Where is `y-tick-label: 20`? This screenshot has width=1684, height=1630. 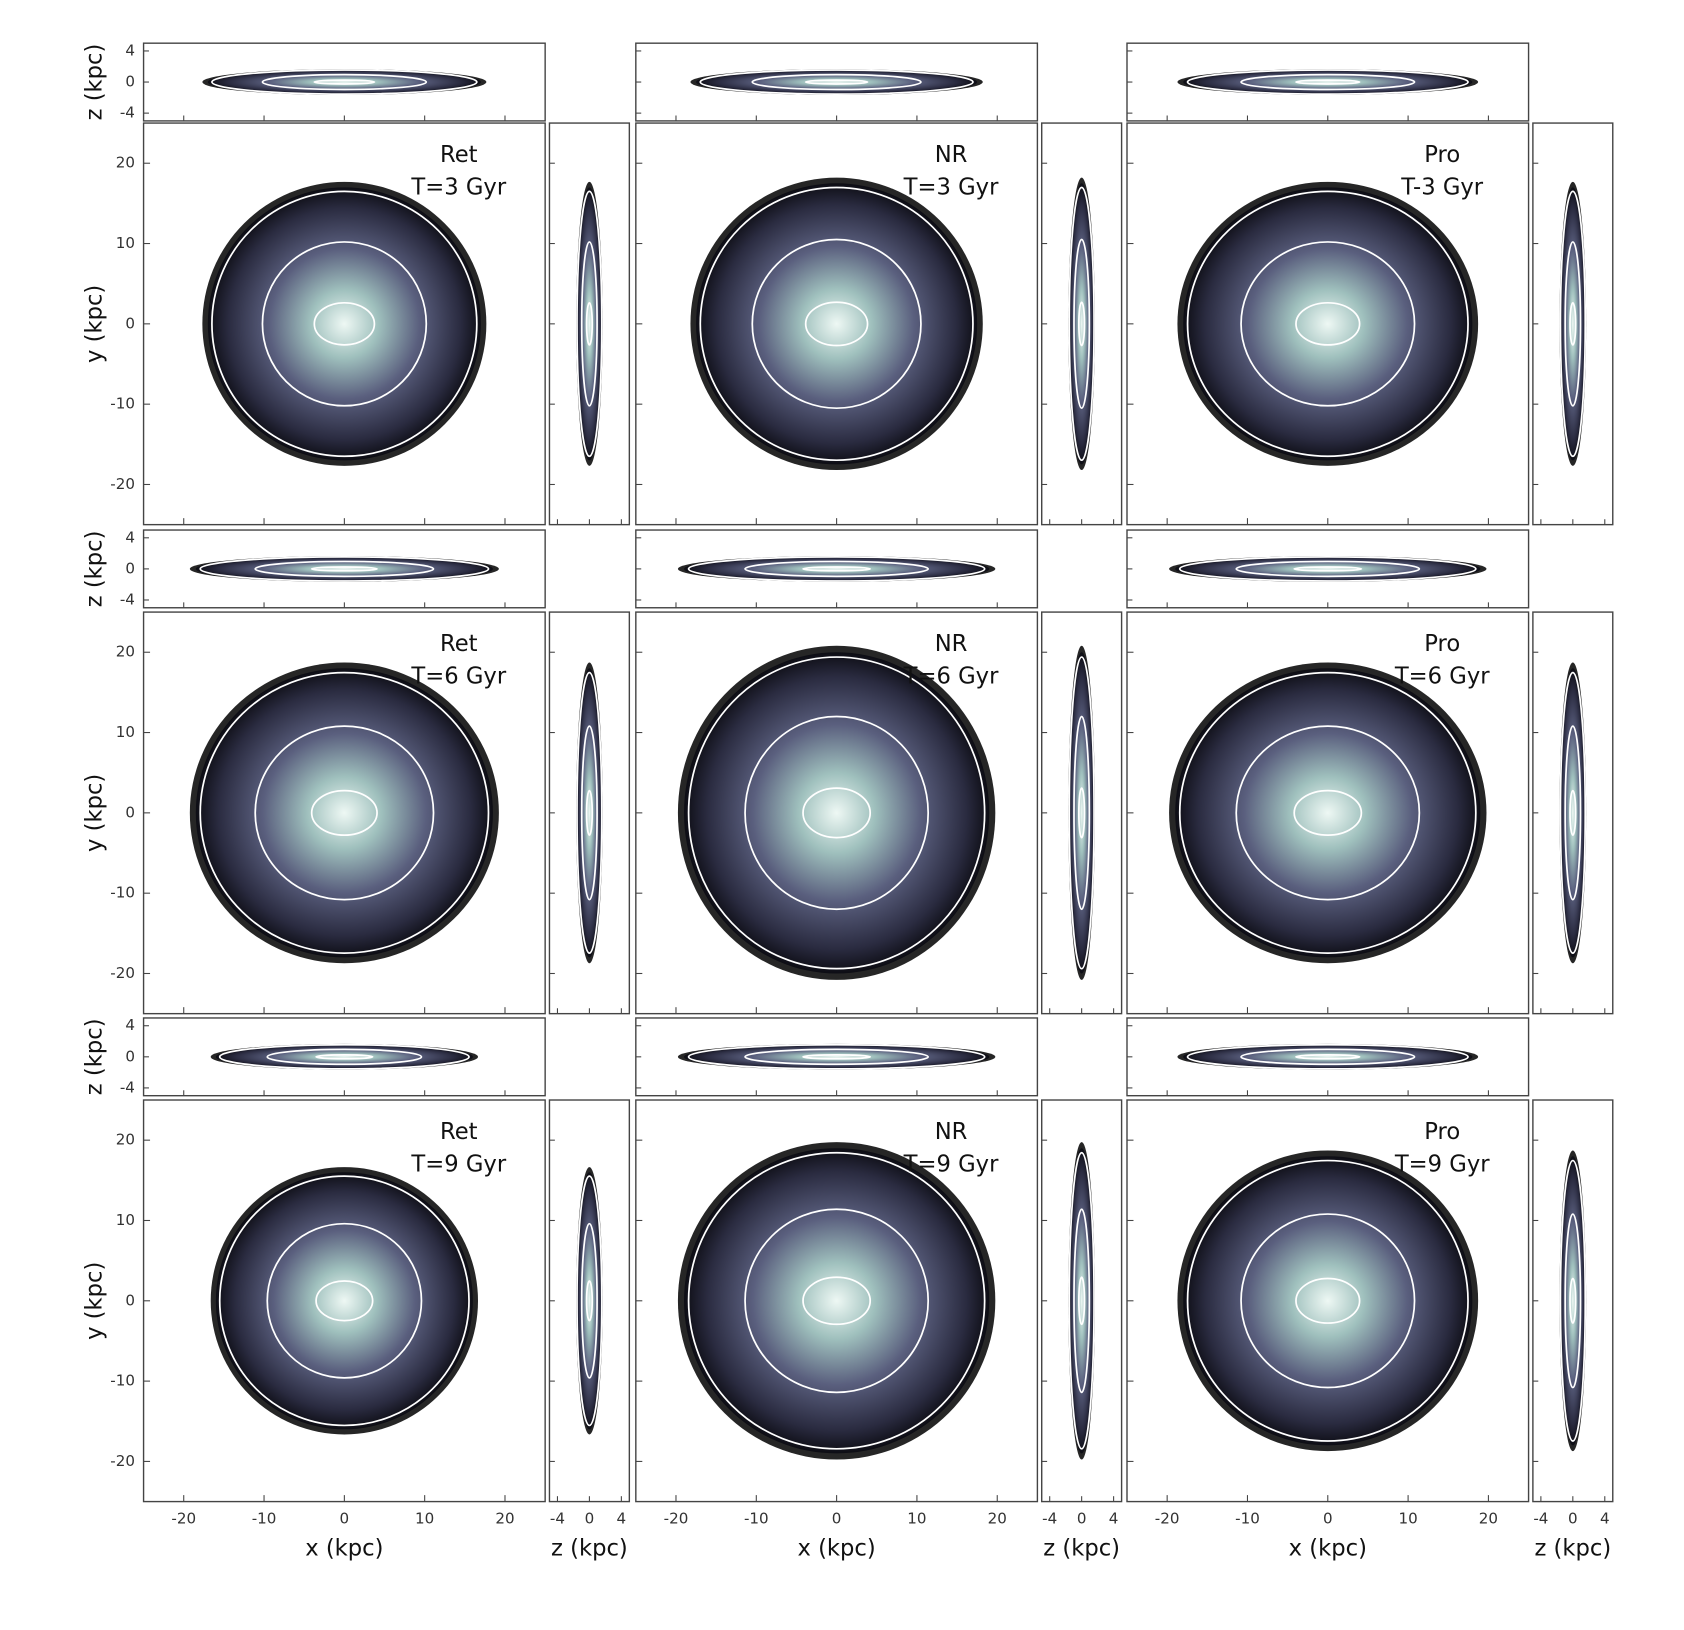 y-tick-label: 20 is located at coordinates (125, 652).